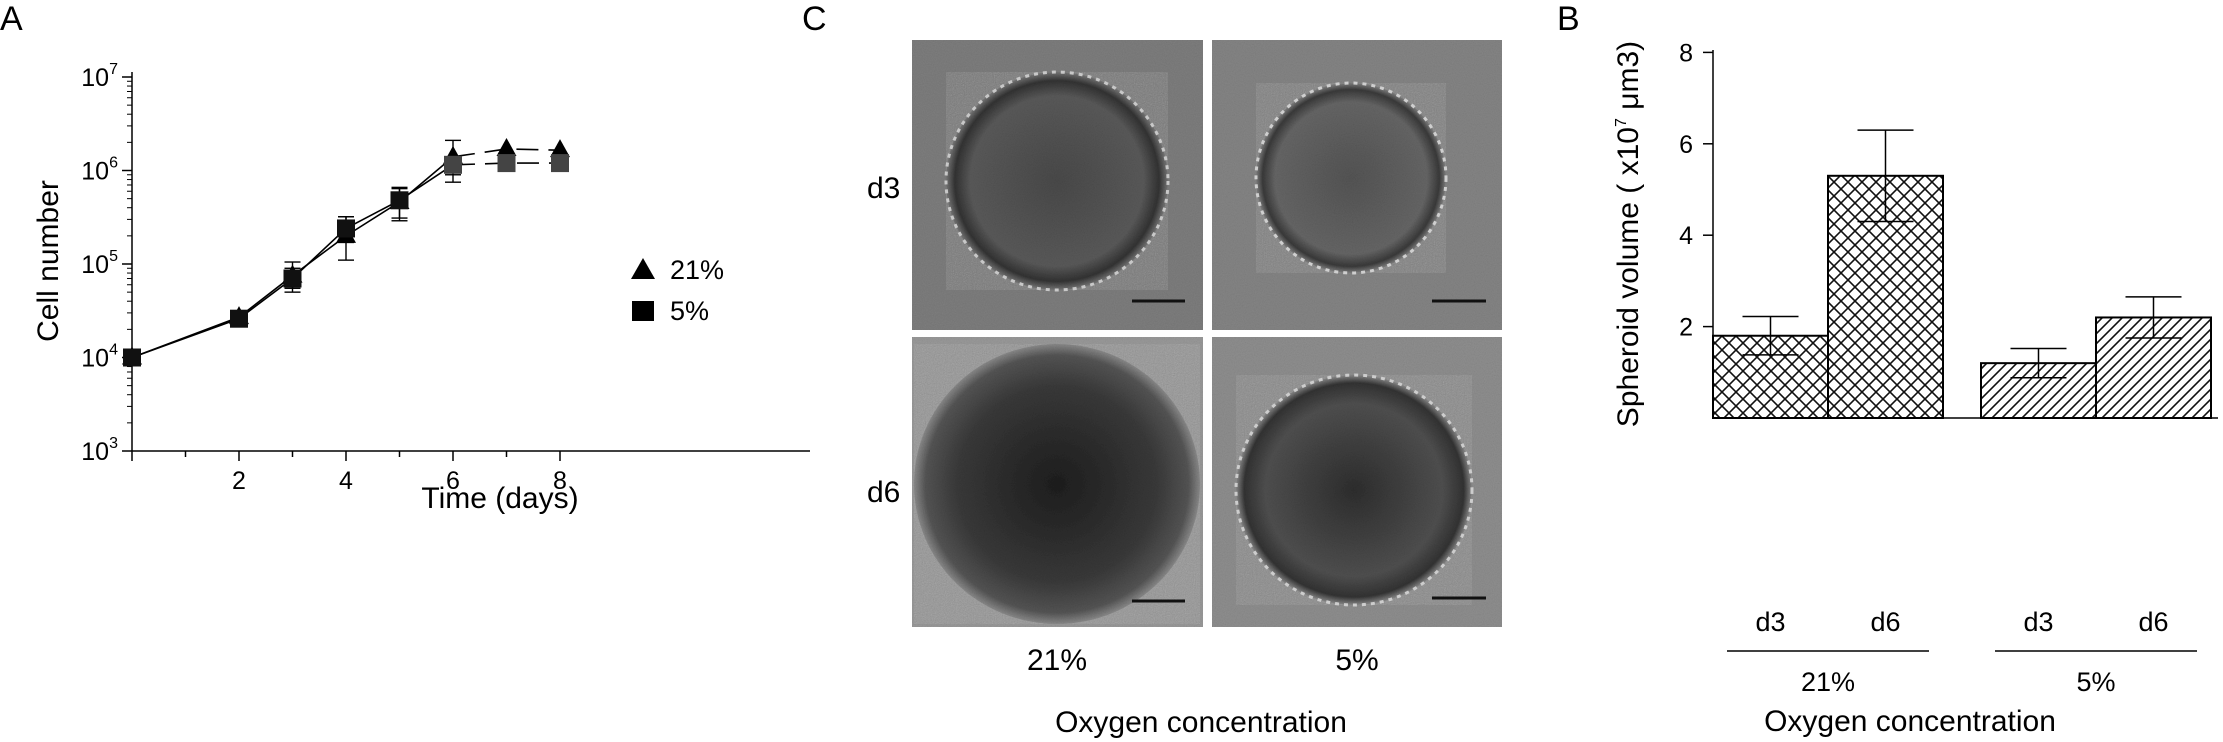  Describe the element at coordinates (113, 350) in the screenshot. I see `y-tick-exp: 4` at that location.